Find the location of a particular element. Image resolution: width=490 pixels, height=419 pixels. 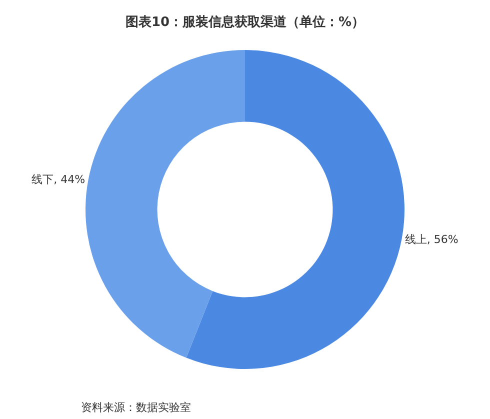

chart-title: 图表10：服装信息获取渠道（单位：%） is located at coordinates (245, 22).